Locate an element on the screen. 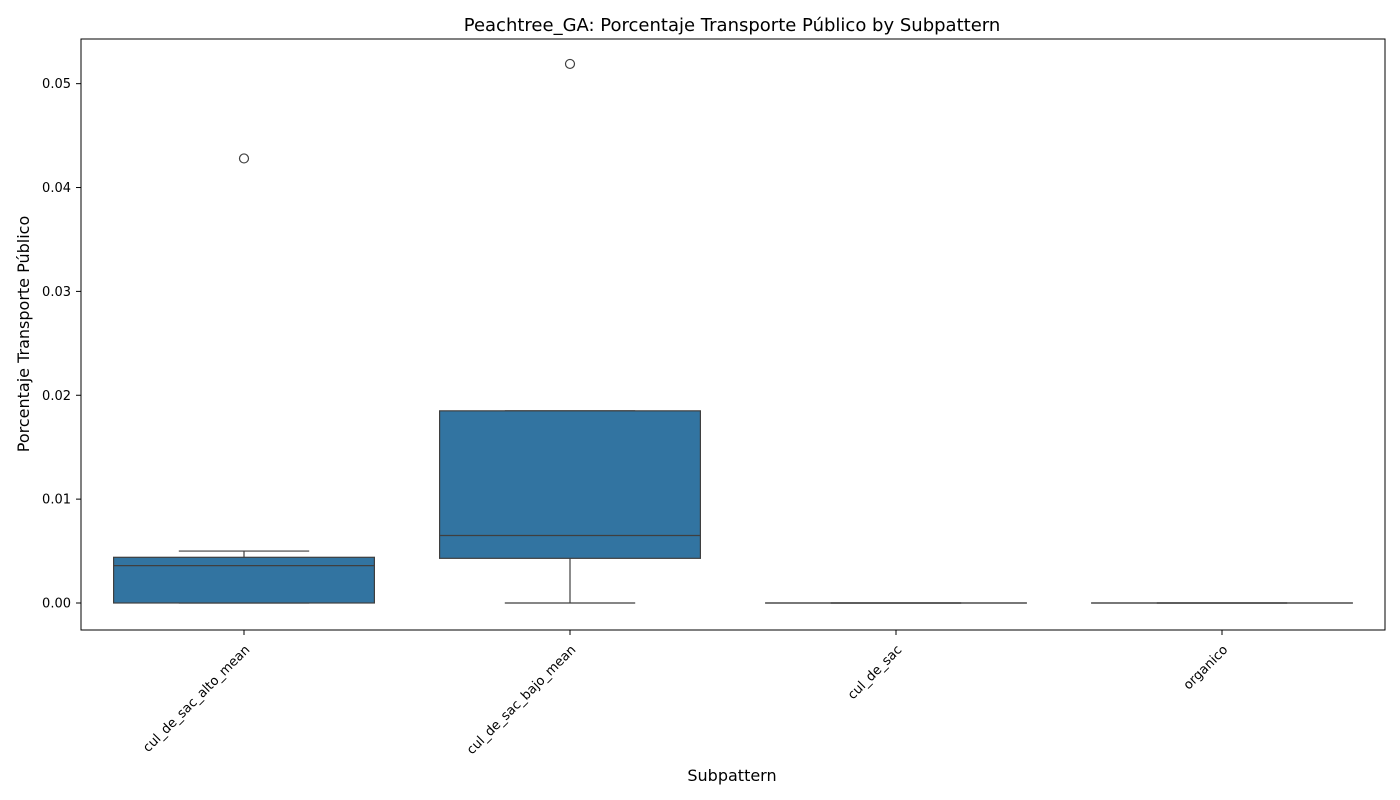 The image size is (1400, 800). x-tick-label: cul_de_sac_alto_mean is located at coordinates (196, 699).